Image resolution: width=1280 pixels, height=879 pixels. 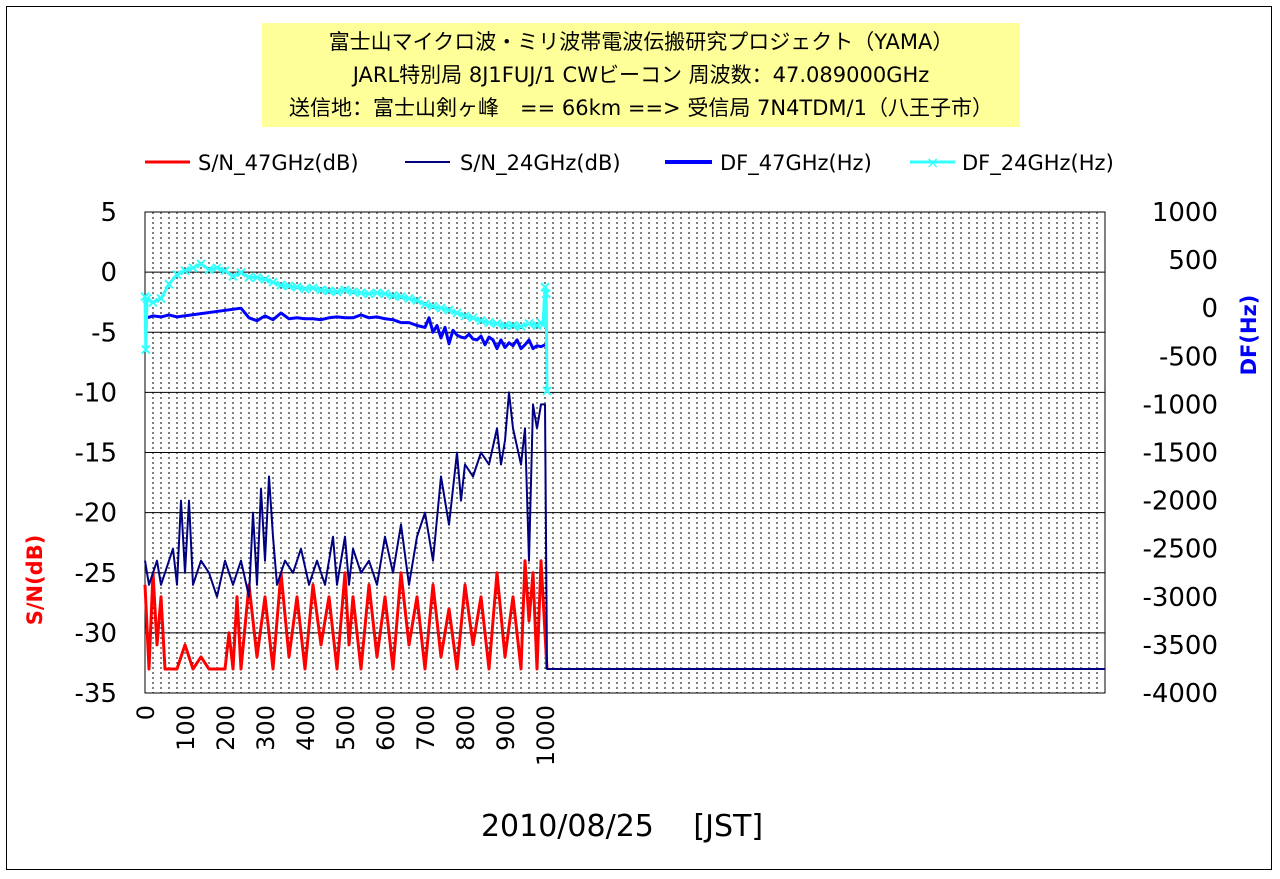 I want to click on y-left-tick-label: -25, so click(x=96, y=574).